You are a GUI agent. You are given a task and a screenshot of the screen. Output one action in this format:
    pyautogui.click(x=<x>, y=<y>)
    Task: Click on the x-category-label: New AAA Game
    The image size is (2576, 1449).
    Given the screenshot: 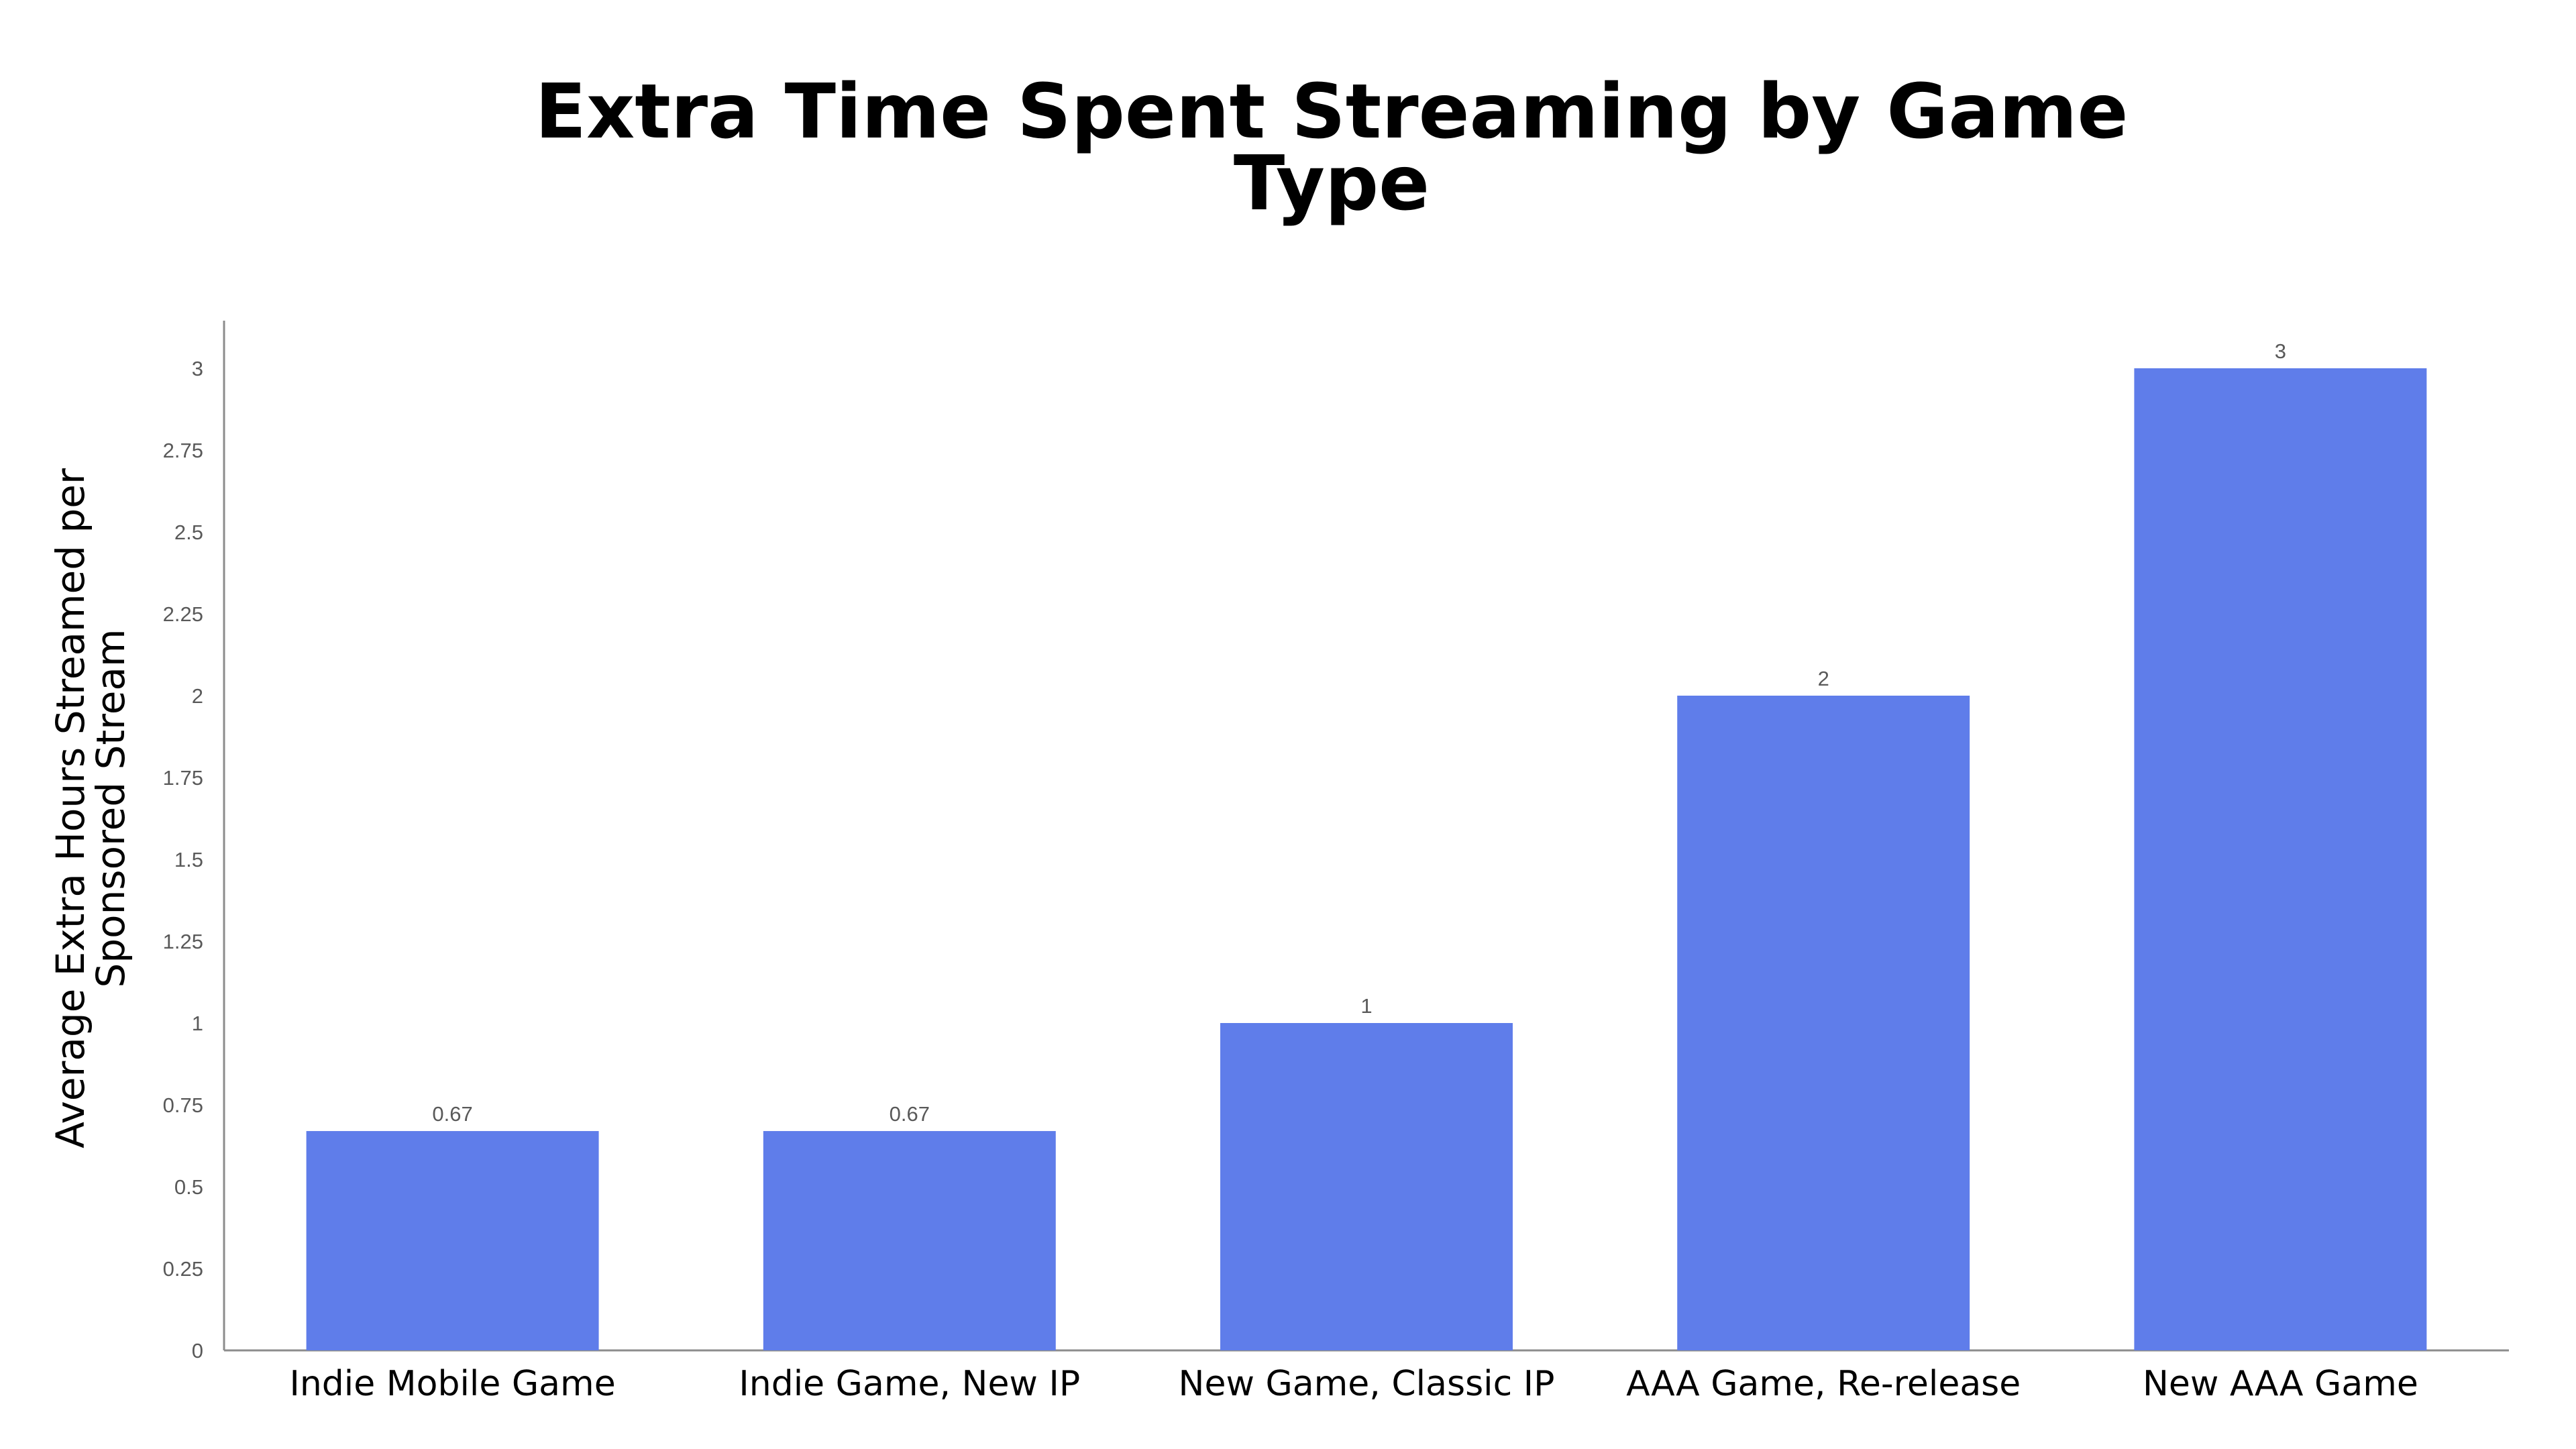 What is the action you would take?
    pyautogui.click(x=2280, y=1384)
    